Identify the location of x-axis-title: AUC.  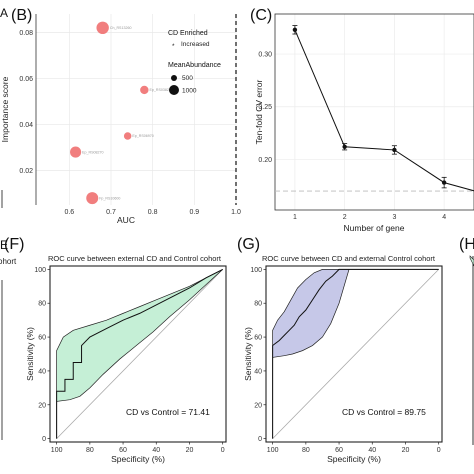
(126, 220).